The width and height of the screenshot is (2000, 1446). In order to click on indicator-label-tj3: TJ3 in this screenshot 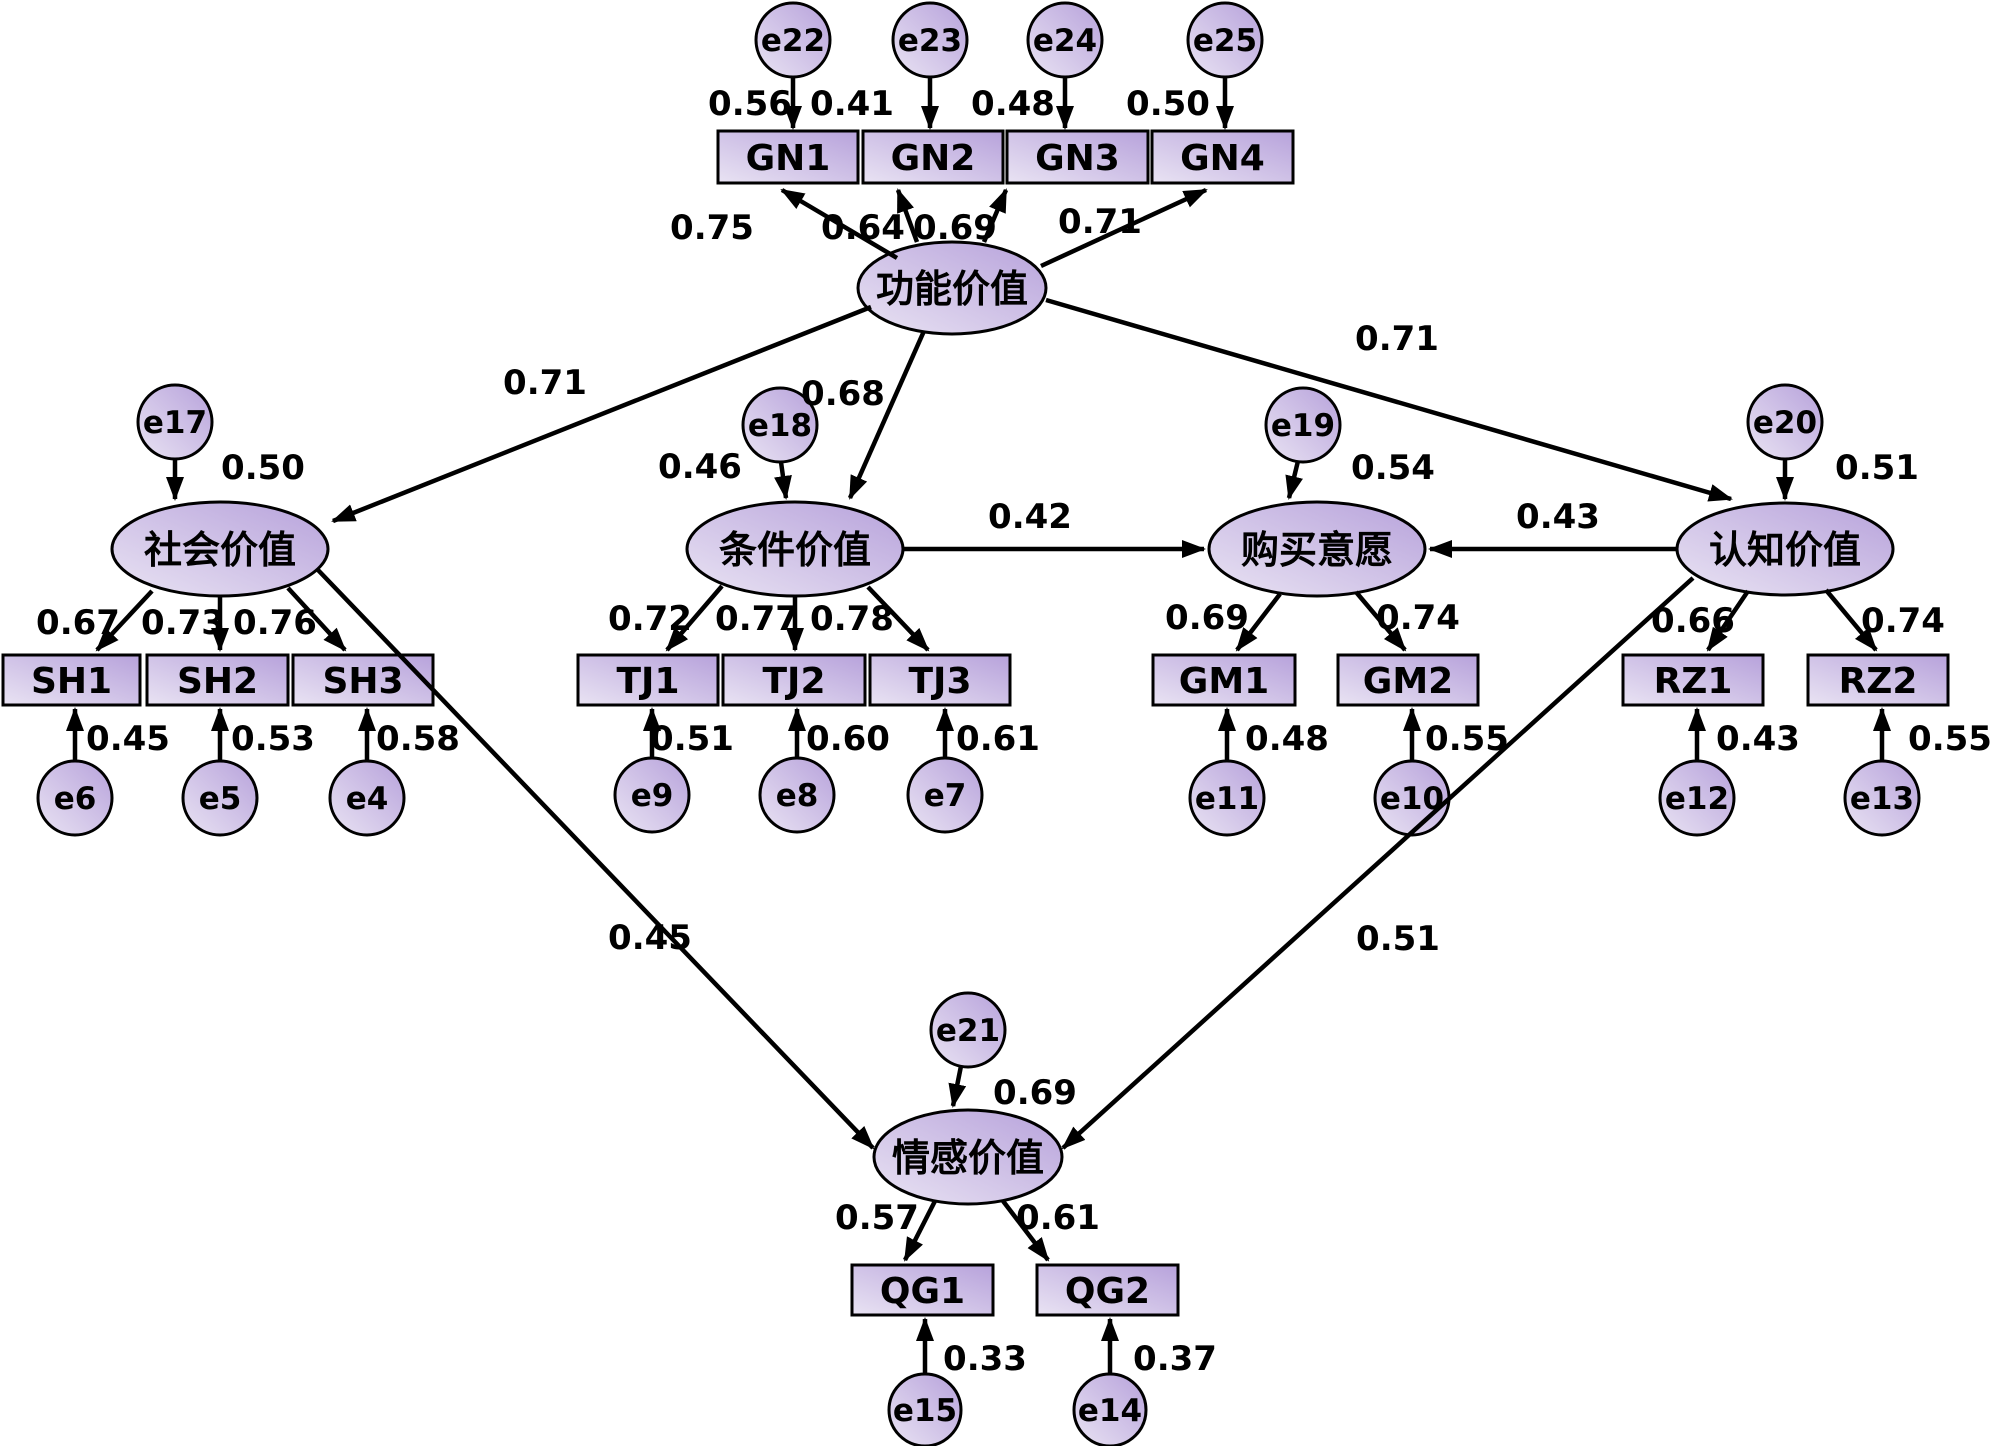, I will do `click(940, 681)`.